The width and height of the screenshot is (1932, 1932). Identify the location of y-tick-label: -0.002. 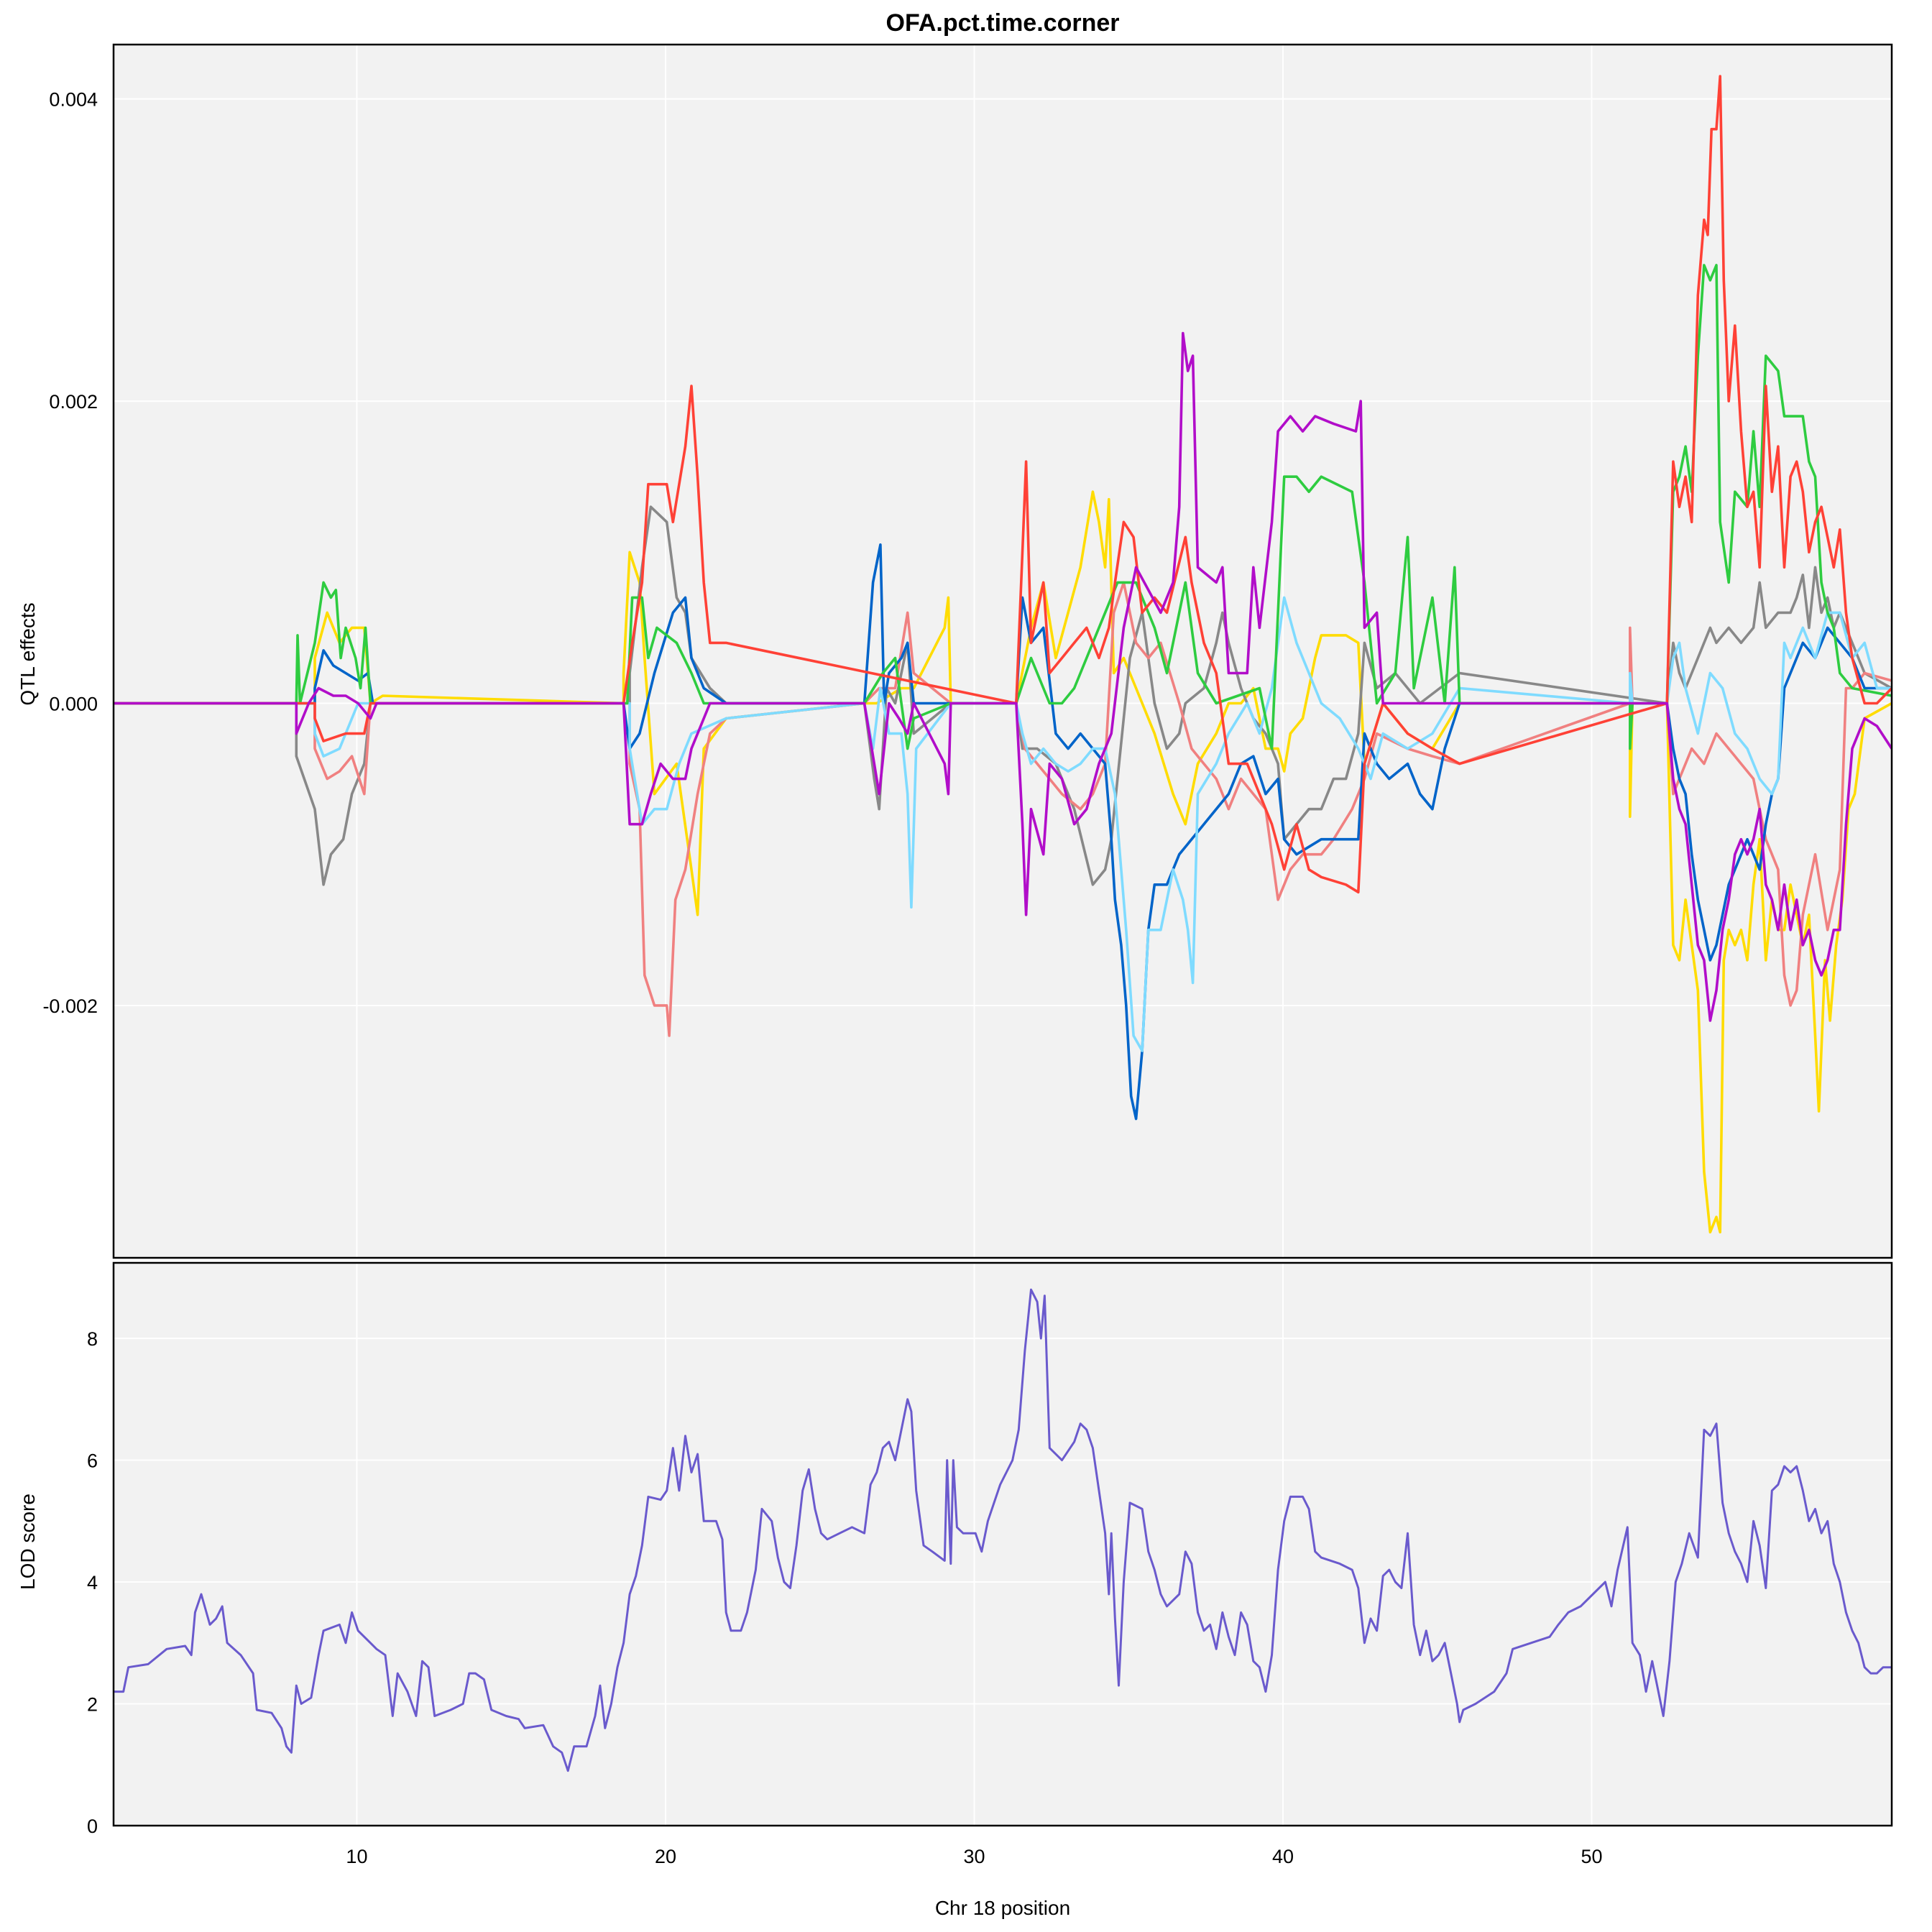
(70, 1006).